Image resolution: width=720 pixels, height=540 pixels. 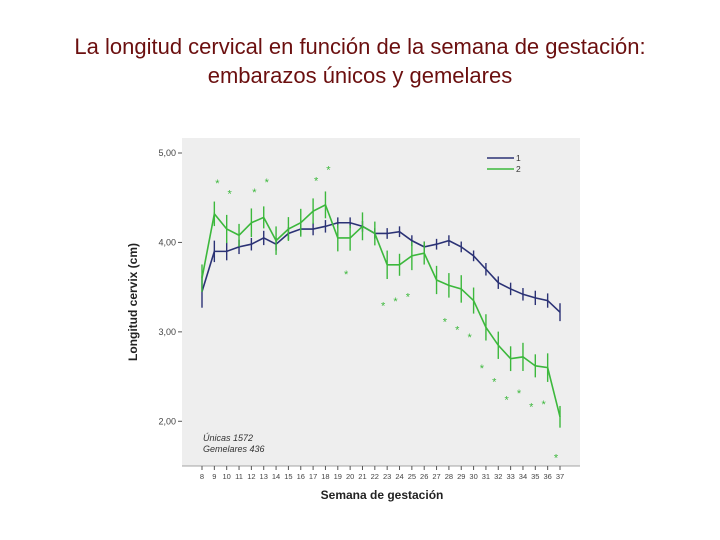 I want to click on y-tick-label: 5,00, so click(x=167, y=153).